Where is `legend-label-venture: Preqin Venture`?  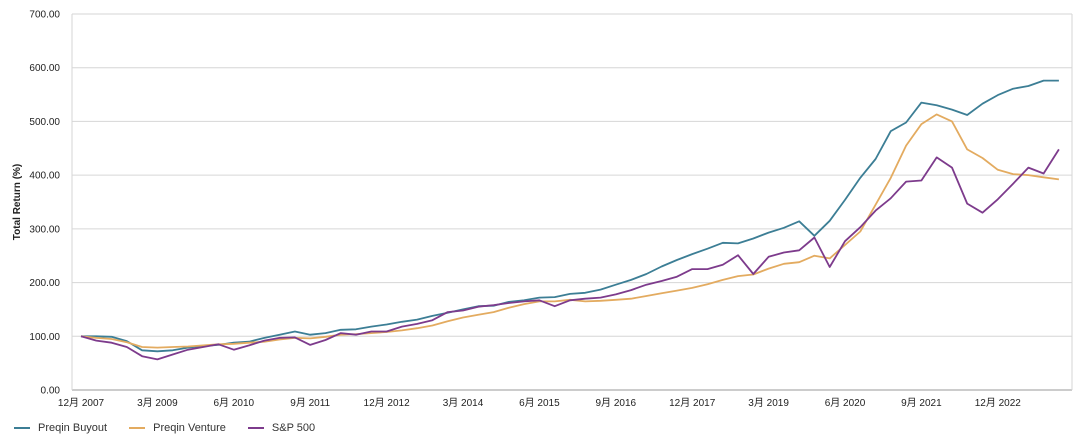 legend-label-venture: Preqin Venture is located at coordinates (189, 428).